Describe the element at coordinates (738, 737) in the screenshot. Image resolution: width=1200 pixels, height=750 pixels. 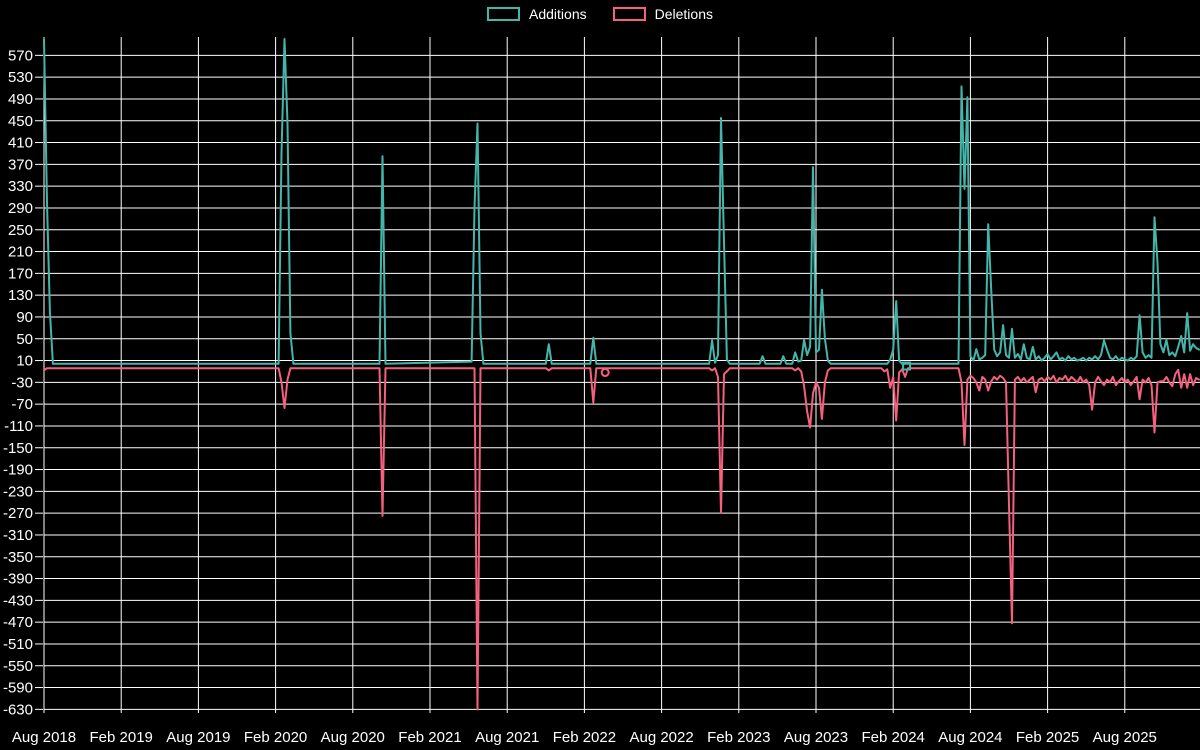
I see `x-tick-label: Feb 2023` at that location.